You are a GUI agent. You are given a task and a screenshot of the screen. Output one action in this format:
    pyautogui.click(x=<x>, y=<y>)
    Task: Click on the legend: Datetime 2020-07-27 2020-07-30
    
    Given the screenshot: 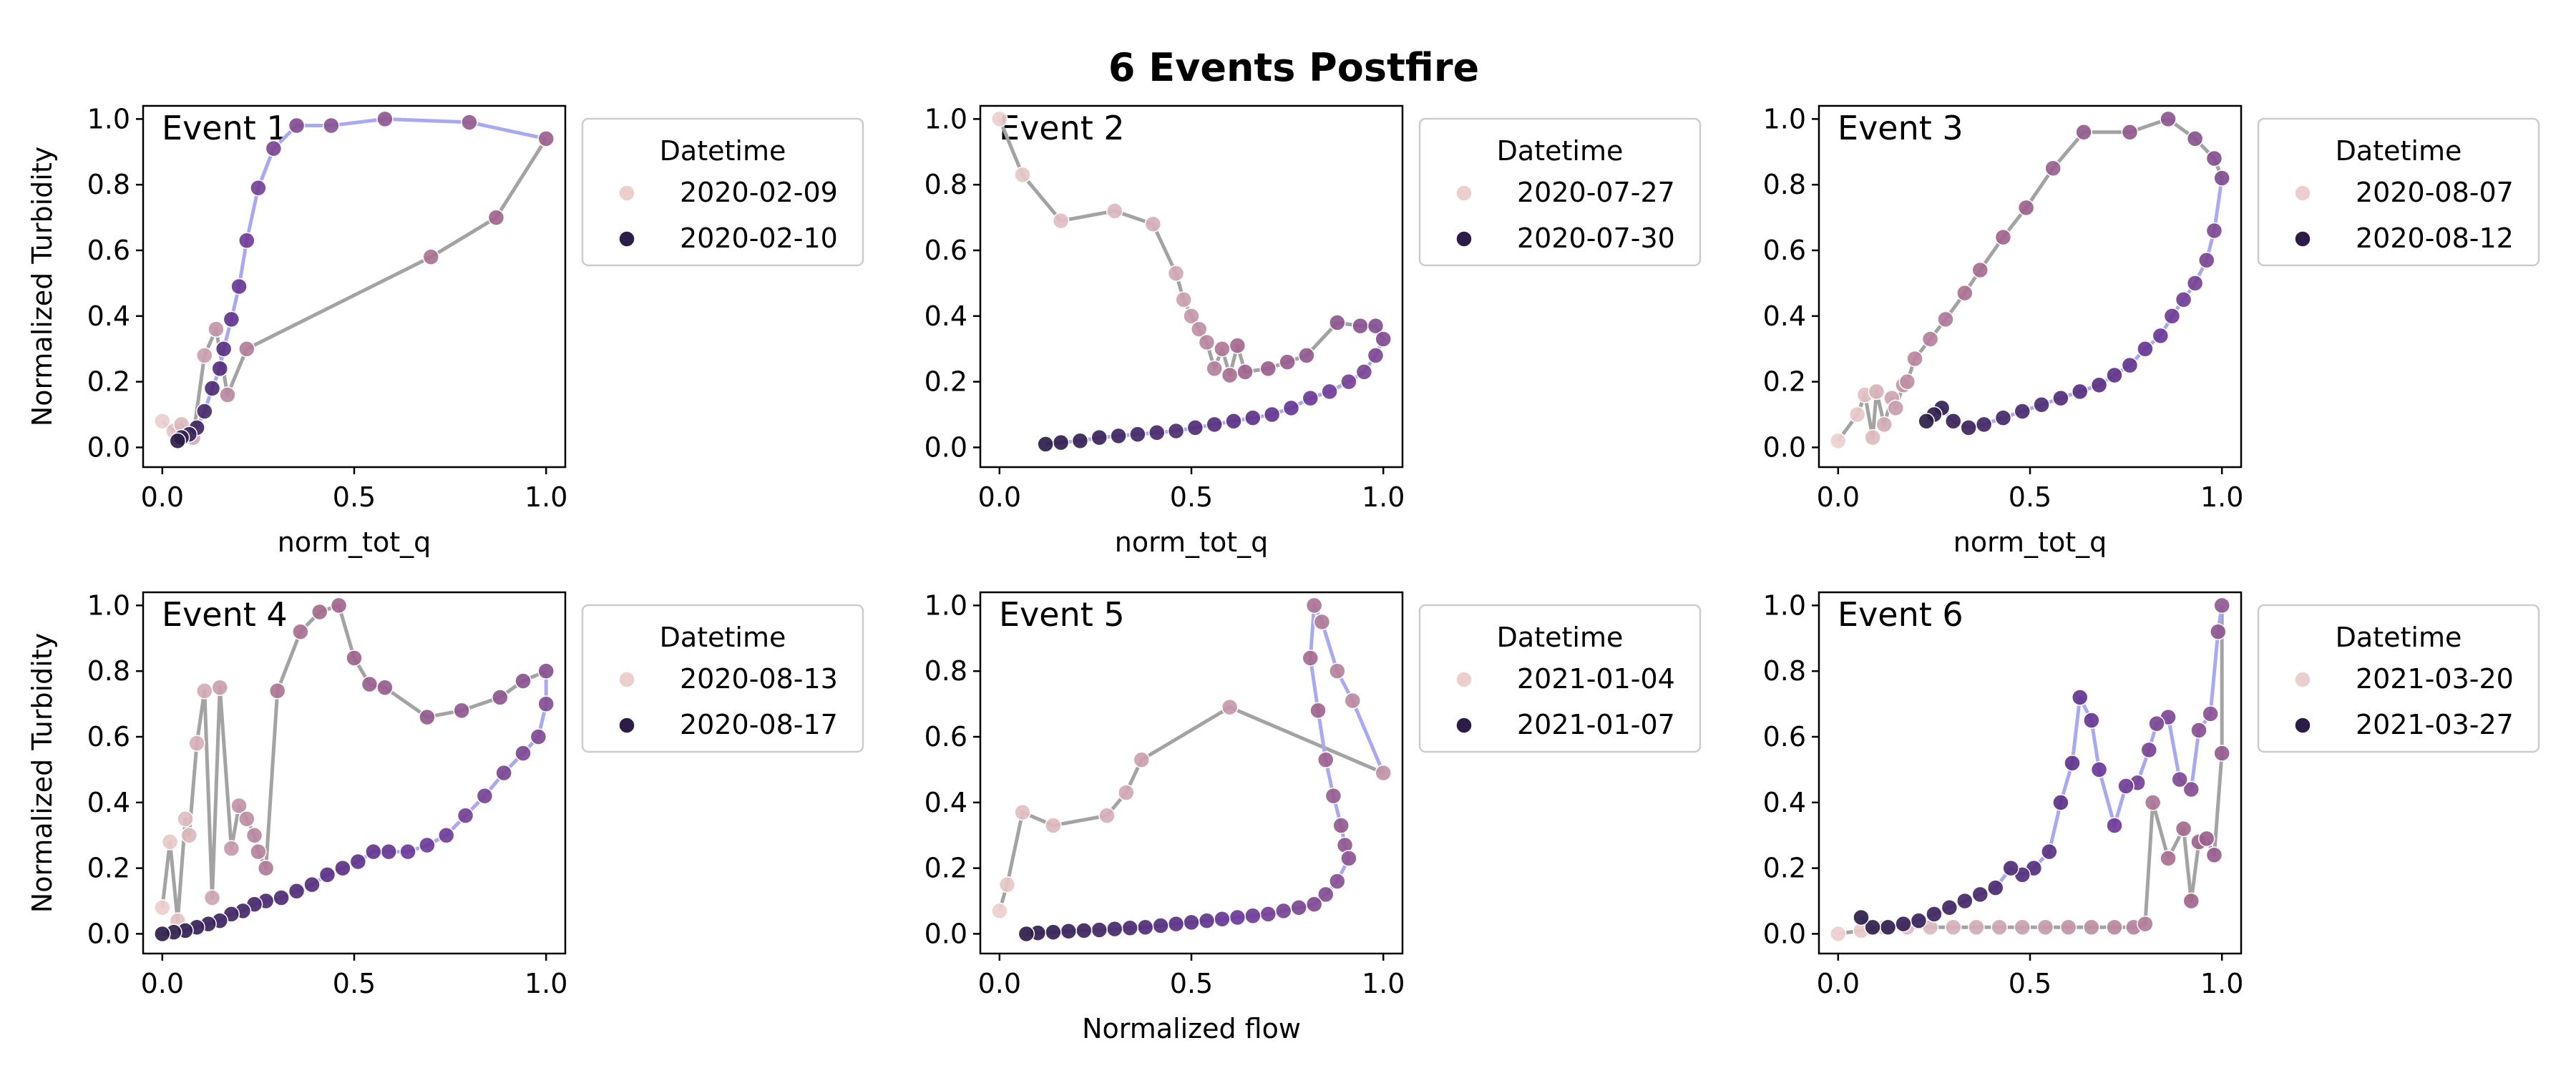 What is the action you would take?
    pyautogui.click(x=1560, y=192)
    